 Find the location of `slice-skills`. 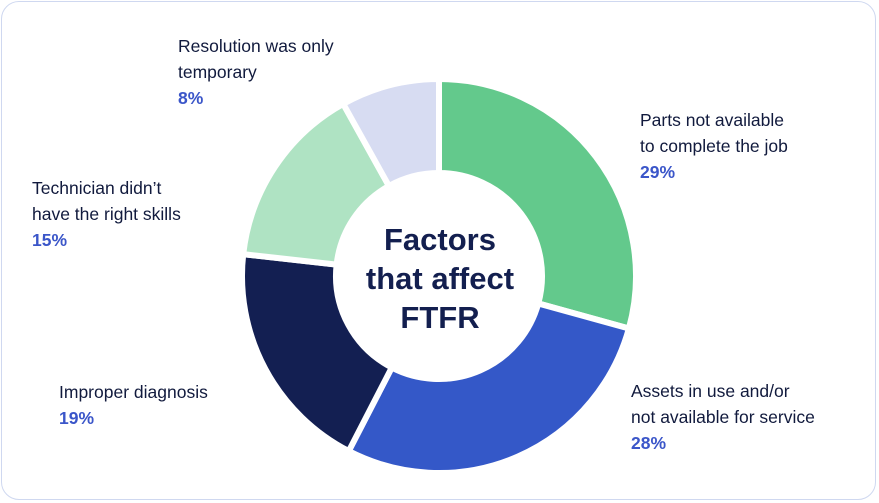

slice-skills is located at coordinates (316, 183).